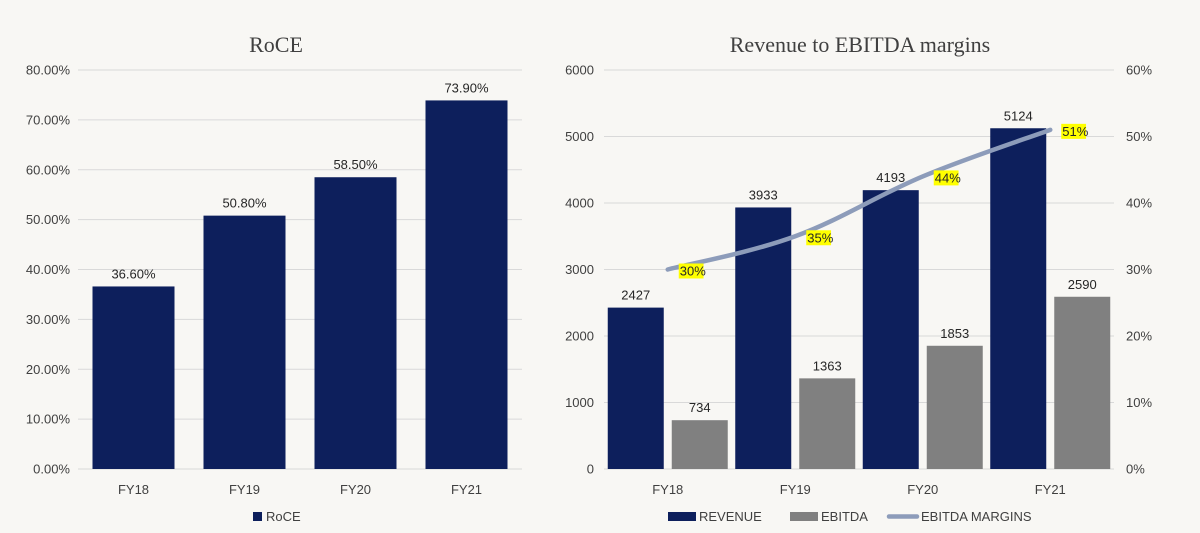 Image resolution: width=1200 pixels, height=533 pixels. What do you see at coordinates (579, 70) in the screenshot?
I see `revenue-y-tick-label: 6000` at bounding box center [579, 70].